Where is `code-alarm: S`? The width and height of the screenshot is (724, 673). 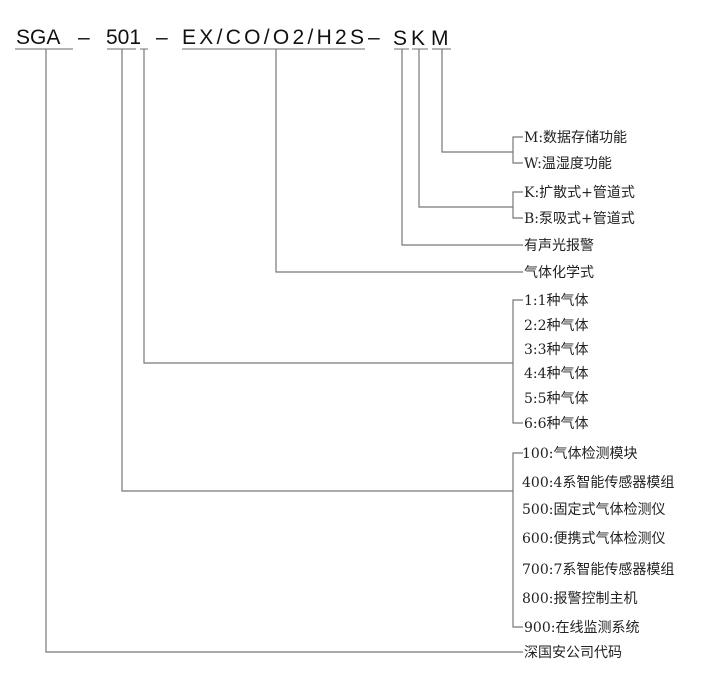 code-alarm: S is located at coordinates (400, 38).